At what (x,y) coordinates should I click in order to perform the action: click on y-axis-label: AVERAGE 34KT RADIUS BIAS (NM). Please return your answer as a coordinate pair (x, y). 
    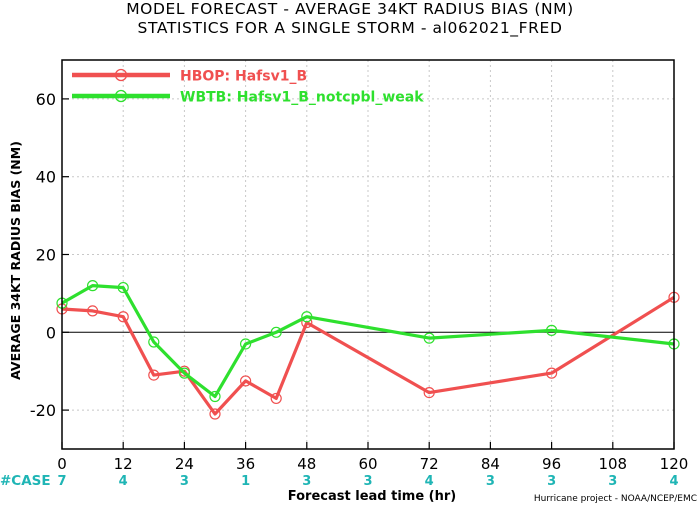
    Looking at the image, I should click on (15, 260).